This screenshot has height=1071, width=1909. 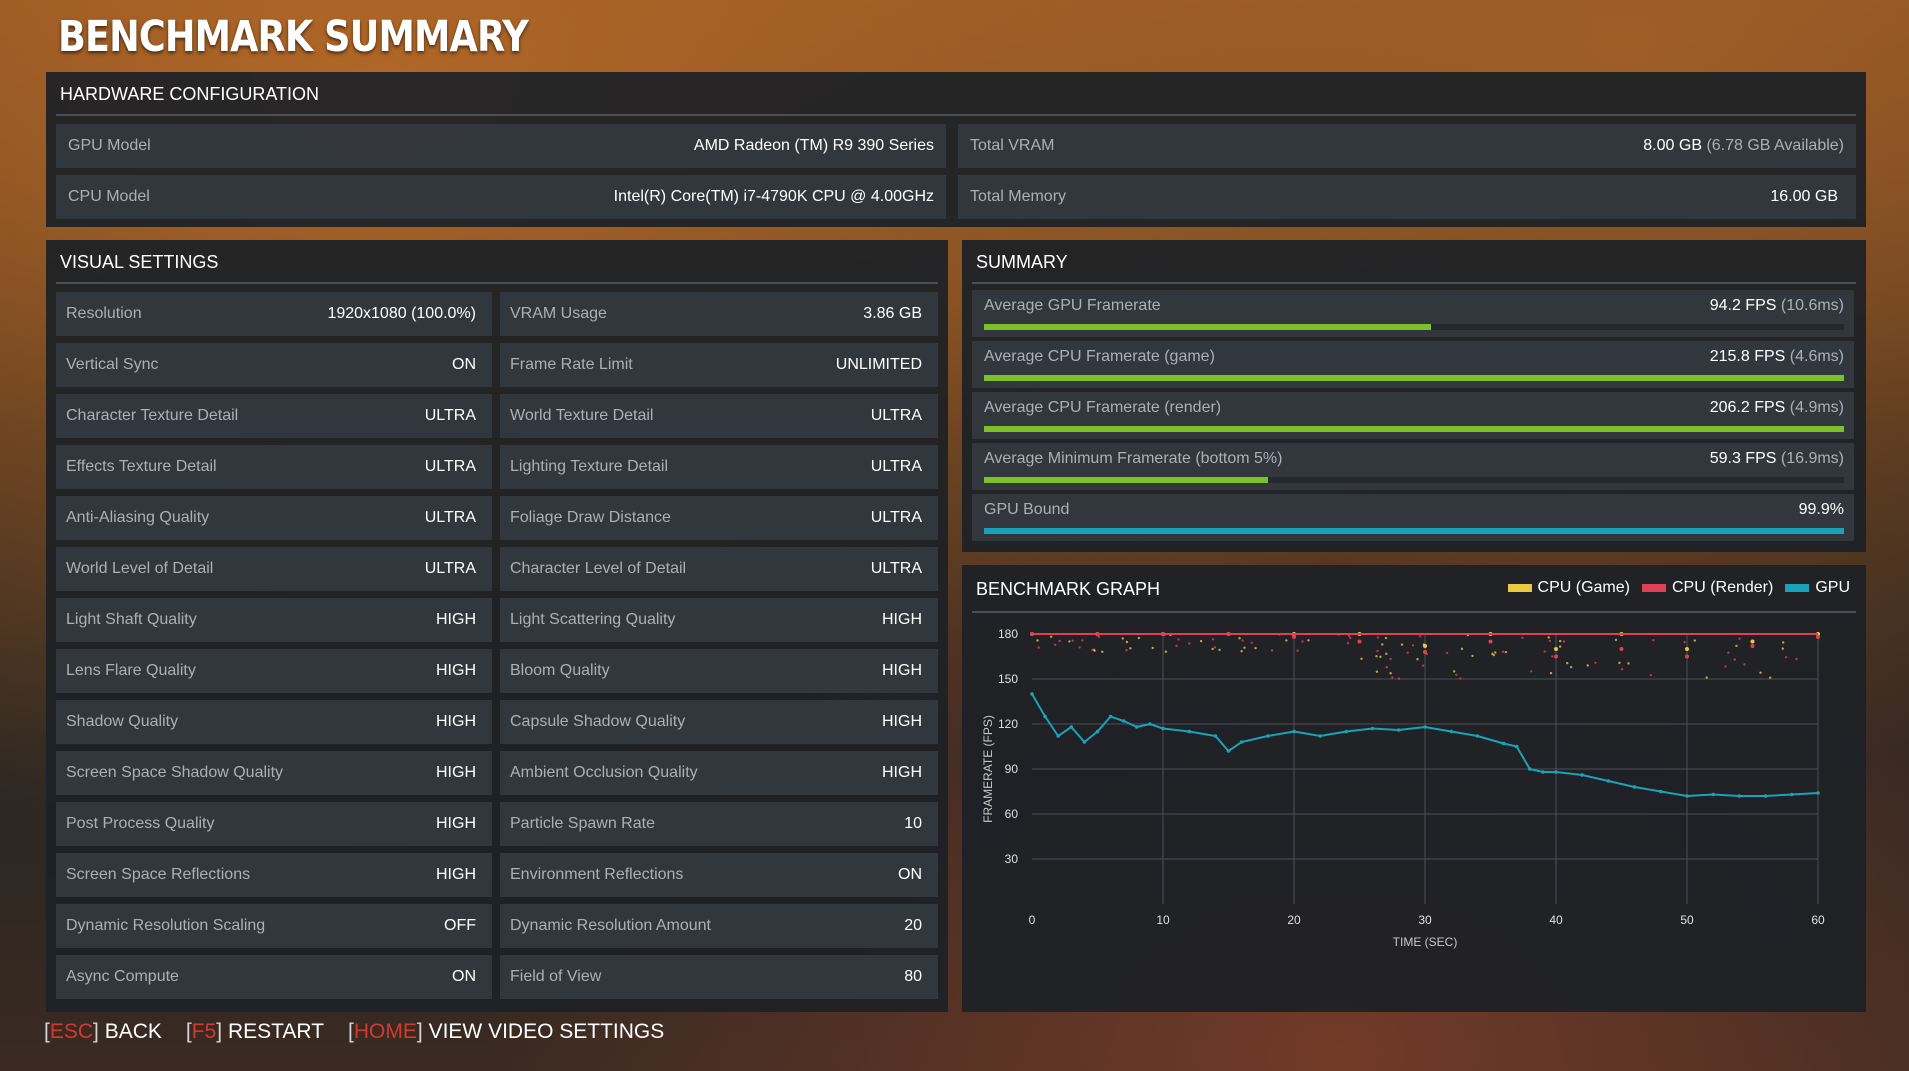 I want to click on setting-row: World Texture Detail ULTRA, so click(x=719, y=416).